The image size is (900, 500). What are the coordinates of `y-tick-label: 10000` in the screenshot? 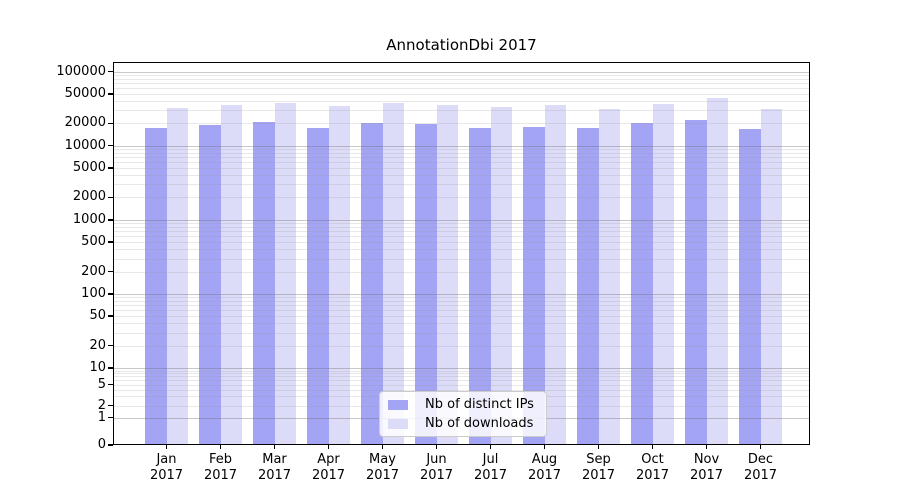 It's located at (85, 145).